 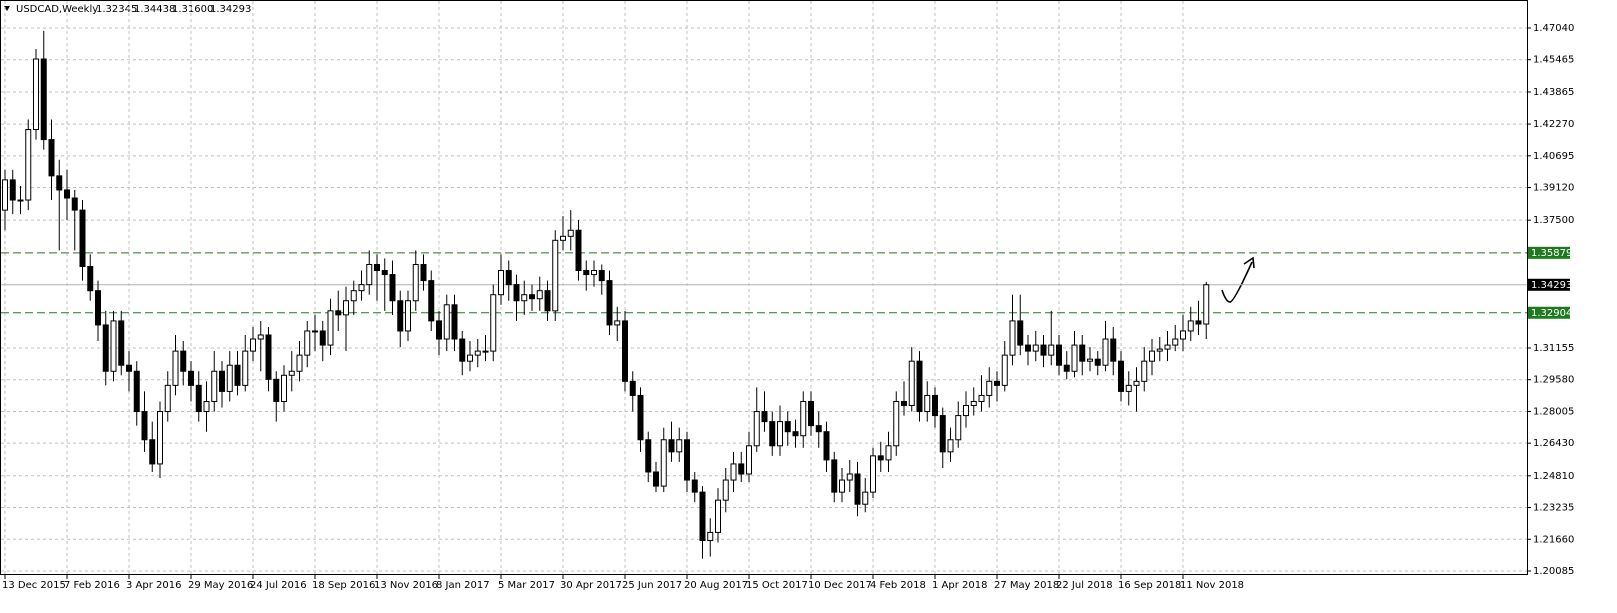 What do you see at coordinates (1549, 252) in the screenshot?
I see `level-label-box` at bounding box center [1549, 252].